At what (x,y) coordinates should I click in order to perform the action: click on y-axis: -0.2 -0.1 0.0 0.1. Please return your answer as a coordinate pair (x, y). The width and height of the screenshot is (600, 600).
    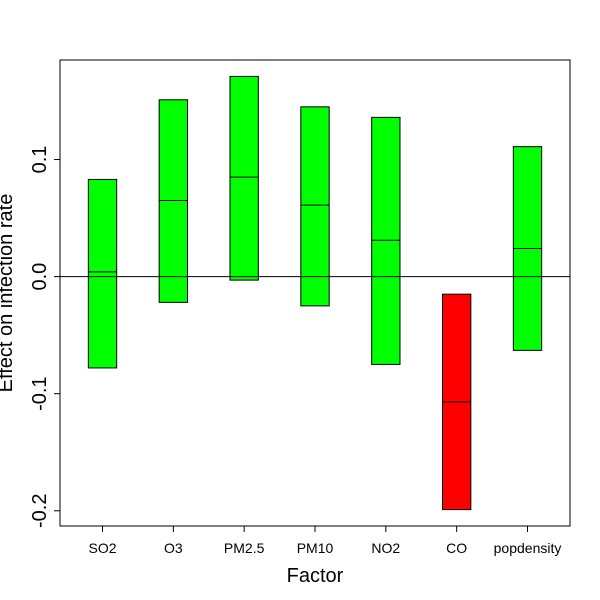
    Looking at the image, I should click on (44, 337).